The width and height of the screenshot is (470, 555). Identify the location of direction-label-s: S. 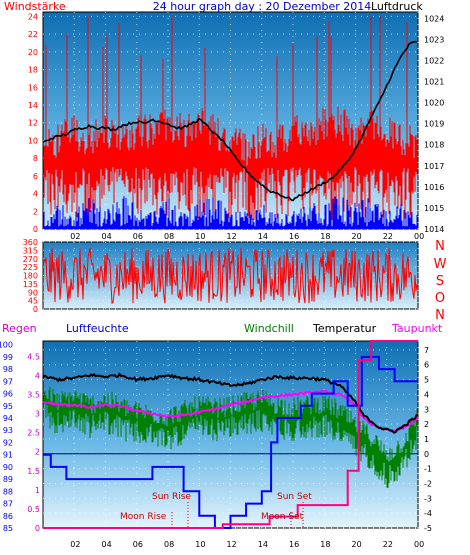
(440, 281).